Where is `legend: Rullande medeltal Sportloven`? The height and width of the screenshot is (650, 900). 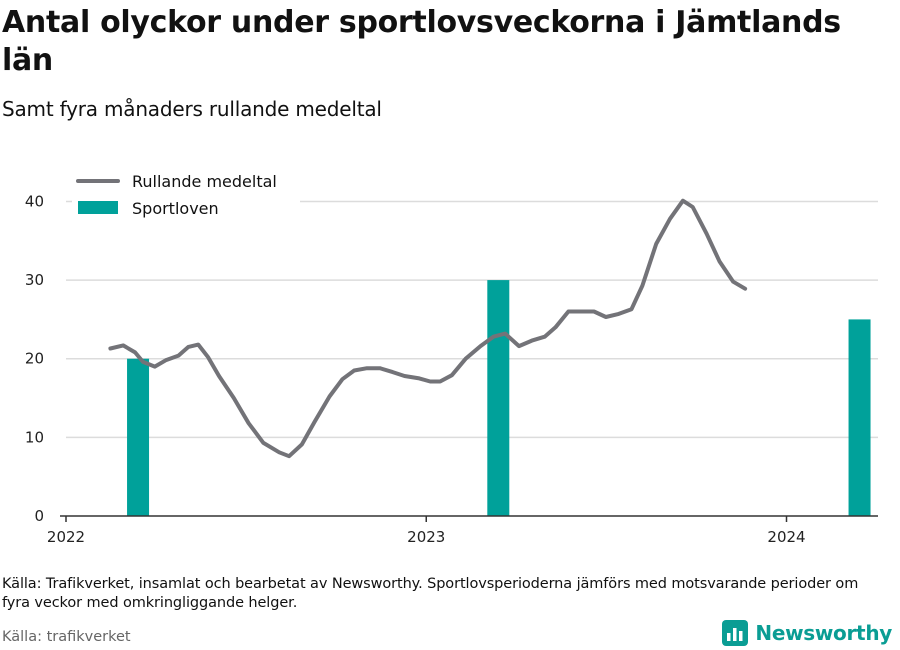 legend: Rullande medeltal Sportloven is located at coordinates (186, 196).